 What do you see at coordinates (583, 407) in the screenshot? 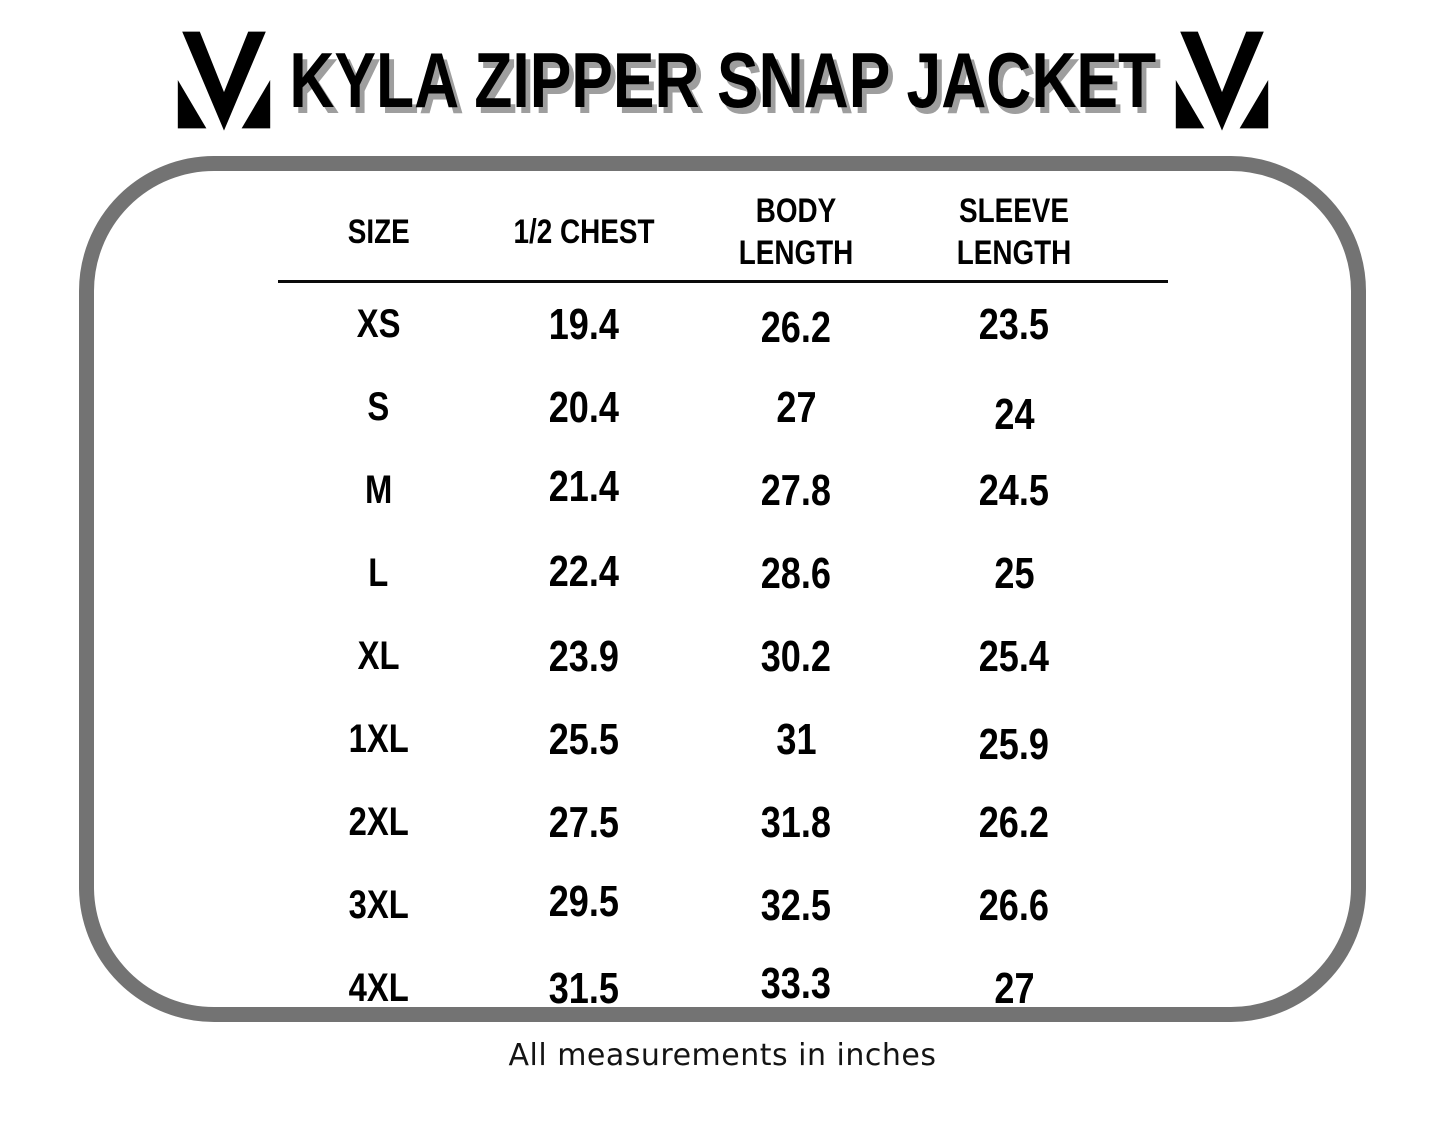
I see `half-chest-value: 20.4` at bounding box center [583, 407].